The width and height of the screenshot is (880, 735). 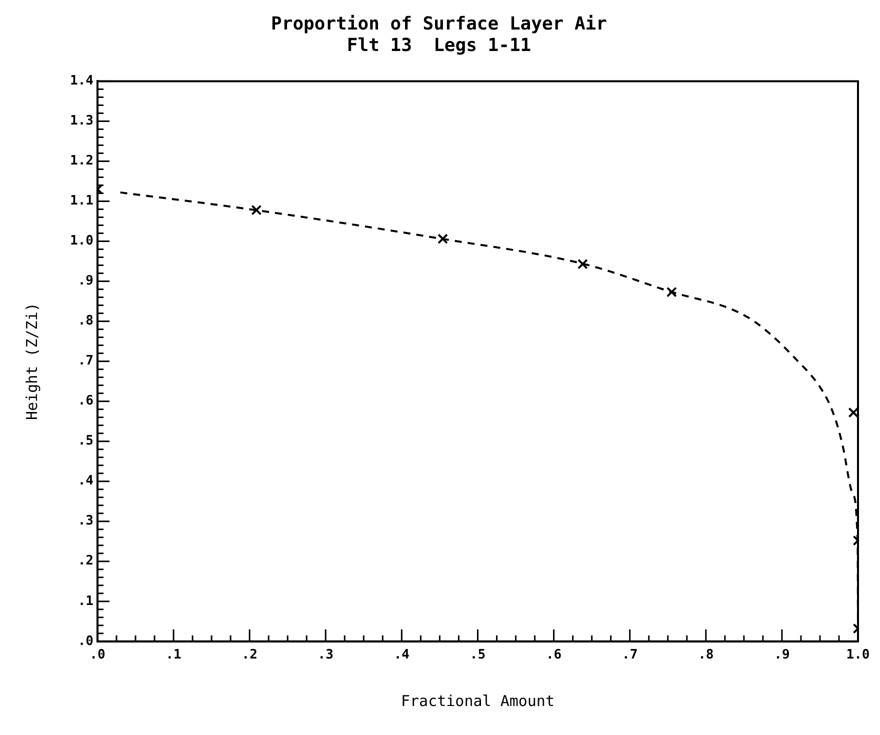 What do you see at coordinates (86, 641) in the screenshot?
I see `y-tick-label: .0` at bounding box center [86, 641].